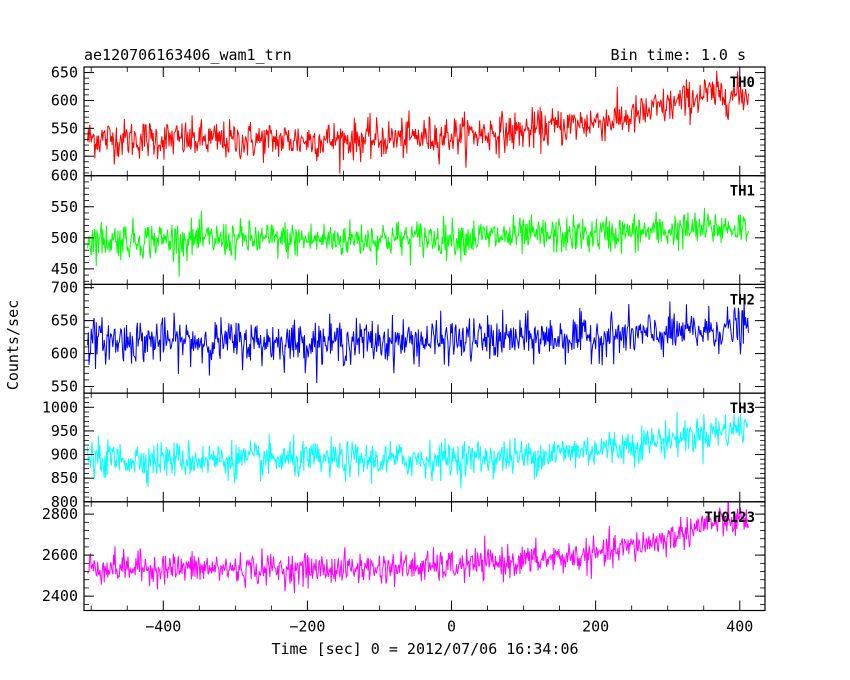 The image size is (850, 680). What do you see at coordinates (60, 514) in the screenshot?
I see `y-tick-label: 2800` at bounding box center [60, 514].